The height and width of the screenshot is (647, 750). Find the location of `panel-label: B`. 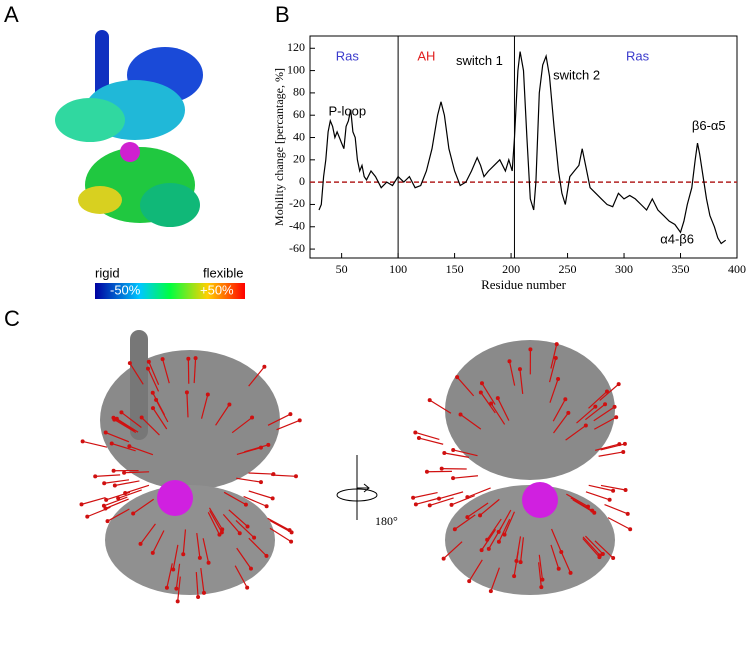

panel-label: B is located at coordinates (282, 14).